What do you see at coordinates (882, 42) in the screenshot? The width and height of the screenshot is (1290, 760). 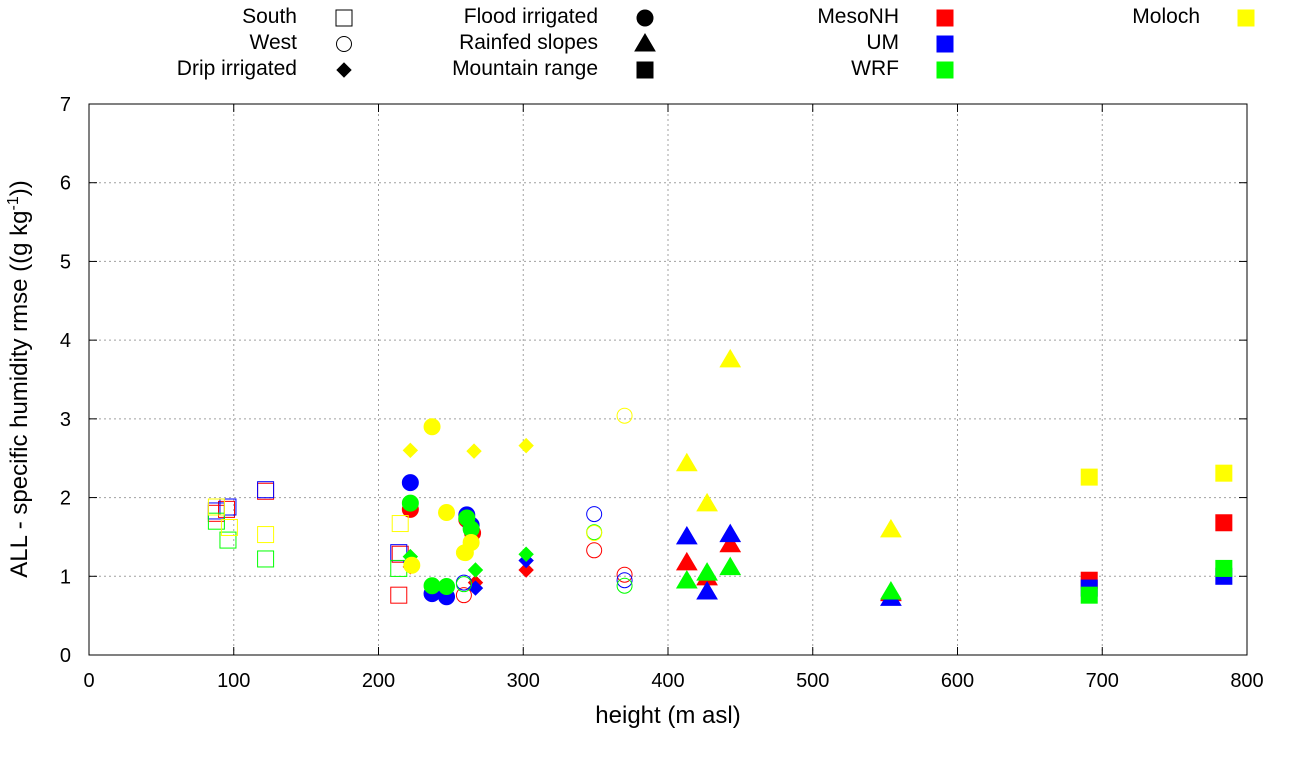 I see `legend-model-label: UM` at bounding box center [882, 42].